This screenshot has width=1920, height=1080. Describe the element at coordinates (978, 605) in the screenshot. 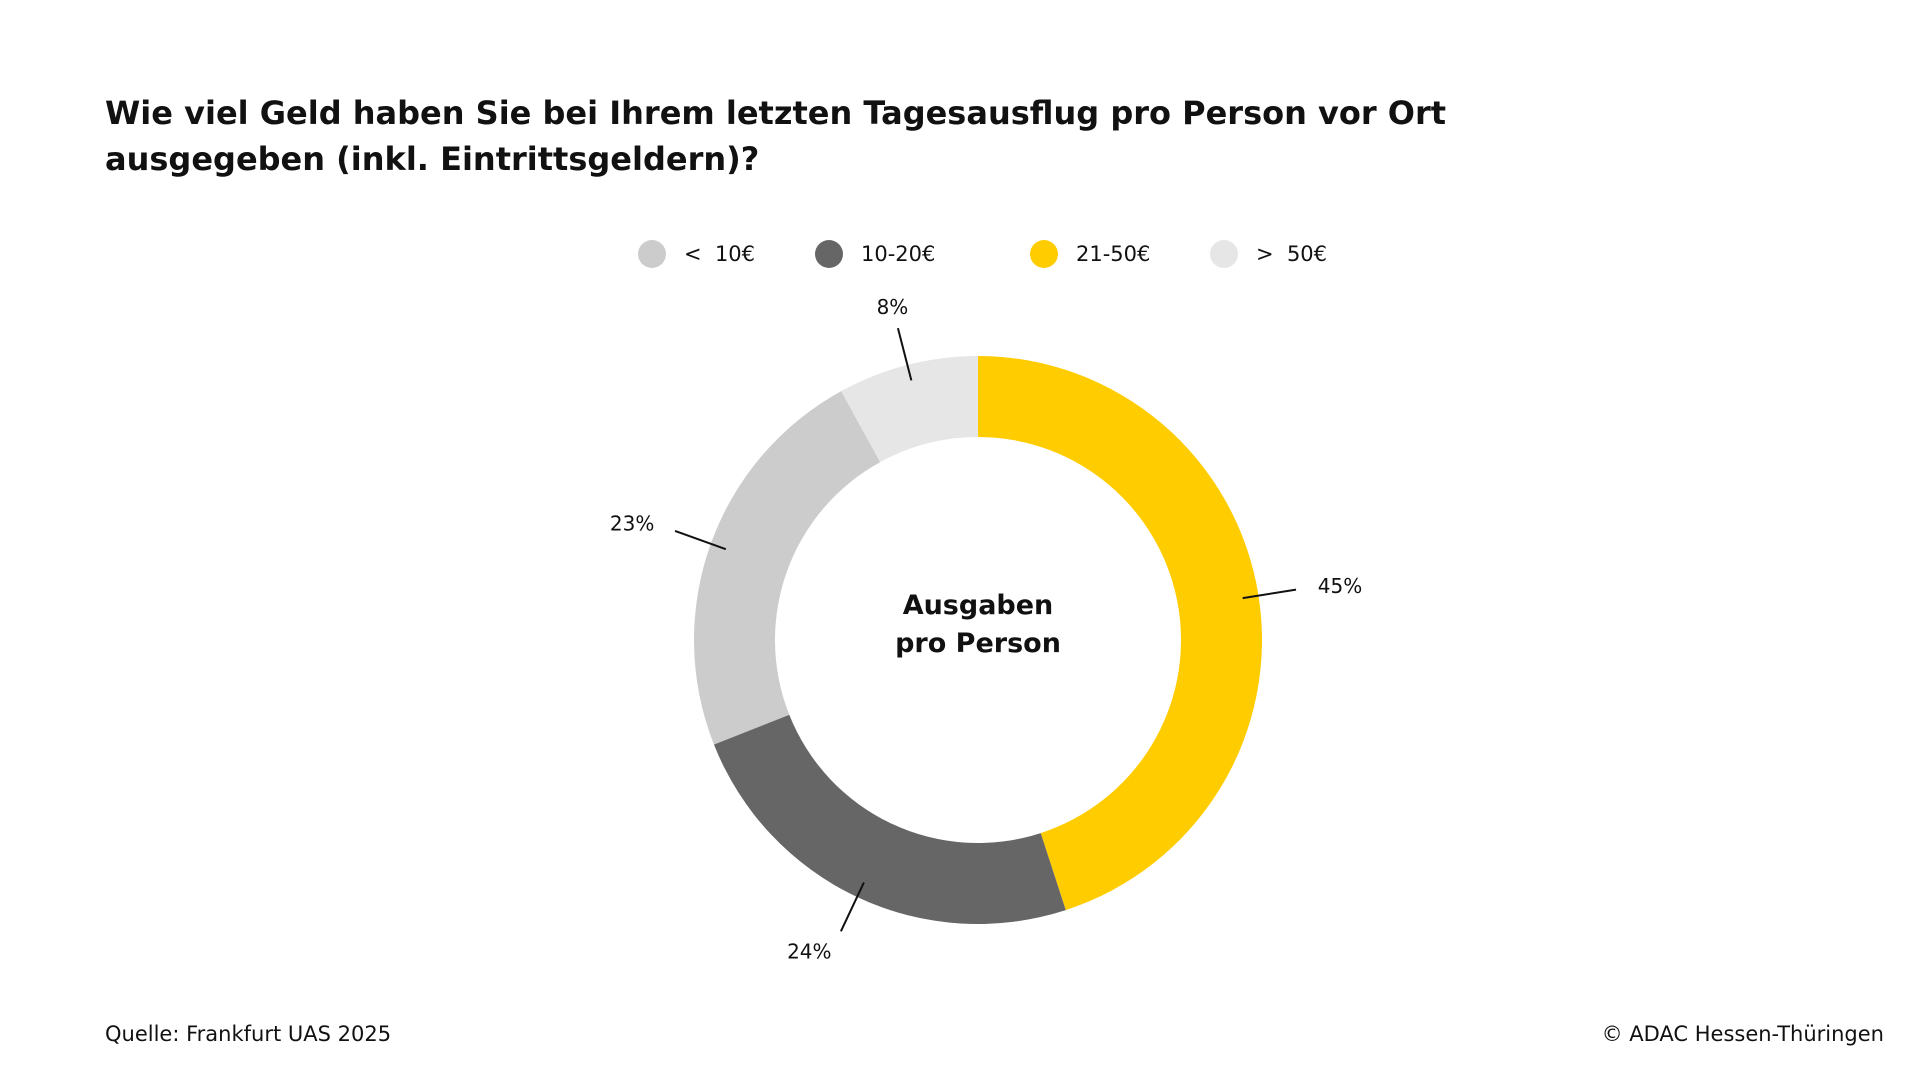

I see `center-label-line-1: Ausgaben` at that location.